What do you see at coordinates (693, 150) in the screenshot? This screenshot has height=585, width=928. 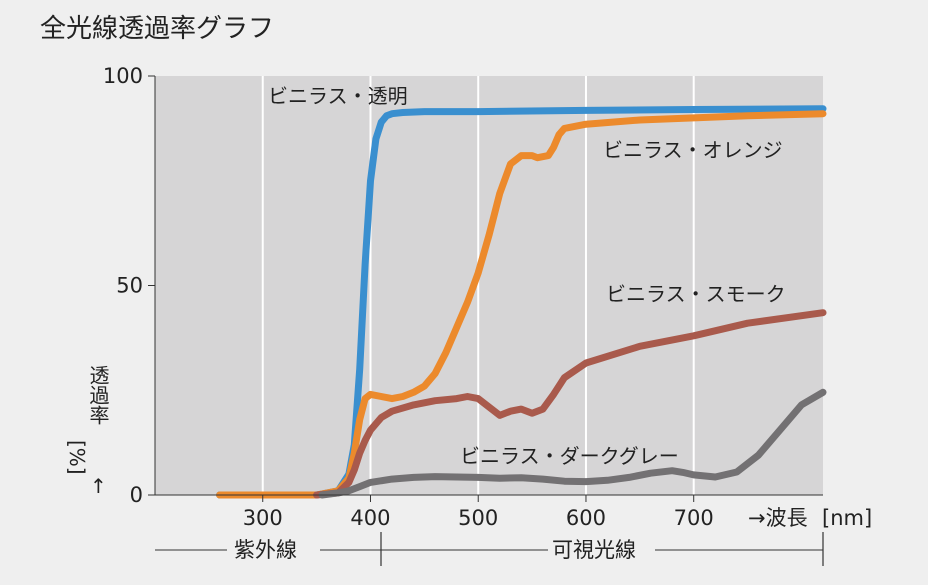 I see `series-label-orange: ビニラス・オレンジ` at bounding box center [693, 150].